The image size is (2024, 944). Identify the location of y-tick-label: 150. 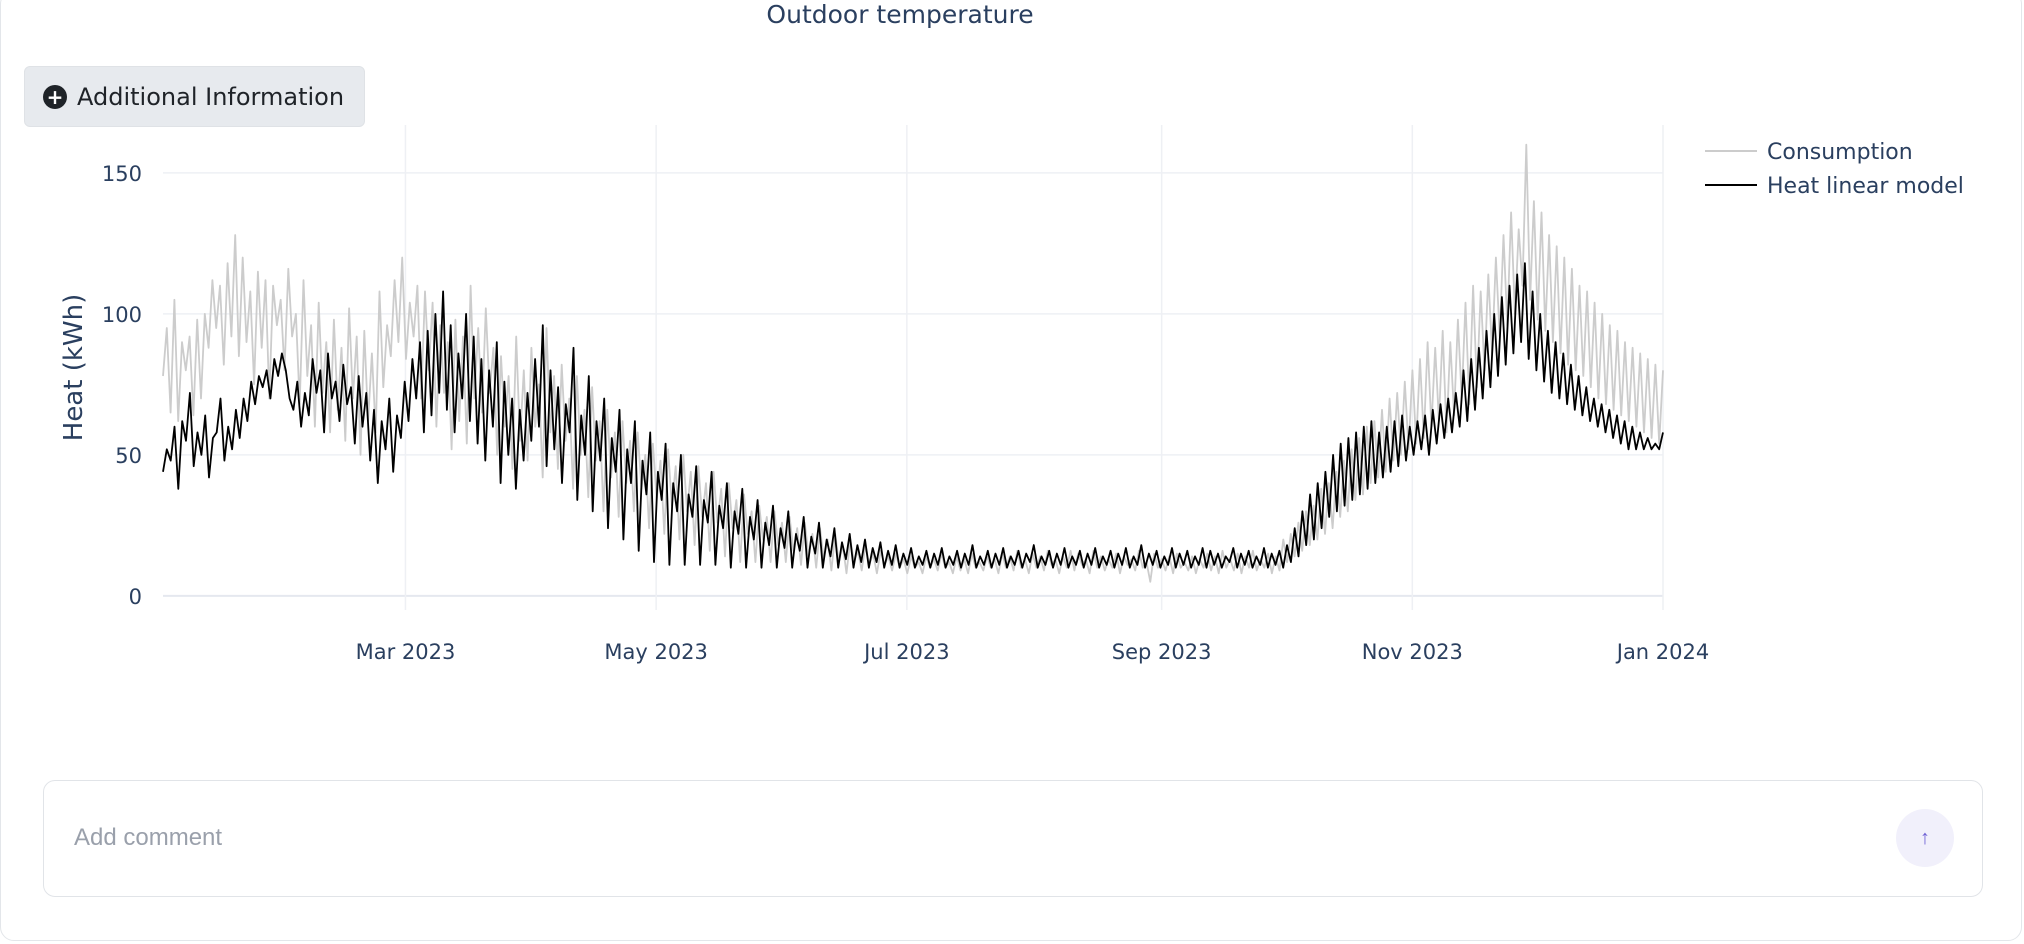
(122, 174).